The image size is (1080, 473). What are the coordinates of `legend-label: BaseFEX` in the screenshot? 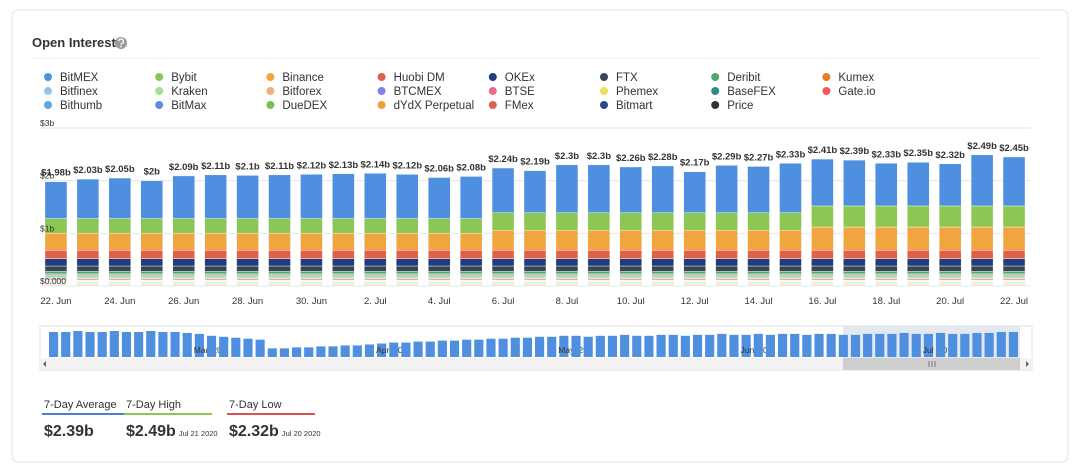 It's located at (751, 92).